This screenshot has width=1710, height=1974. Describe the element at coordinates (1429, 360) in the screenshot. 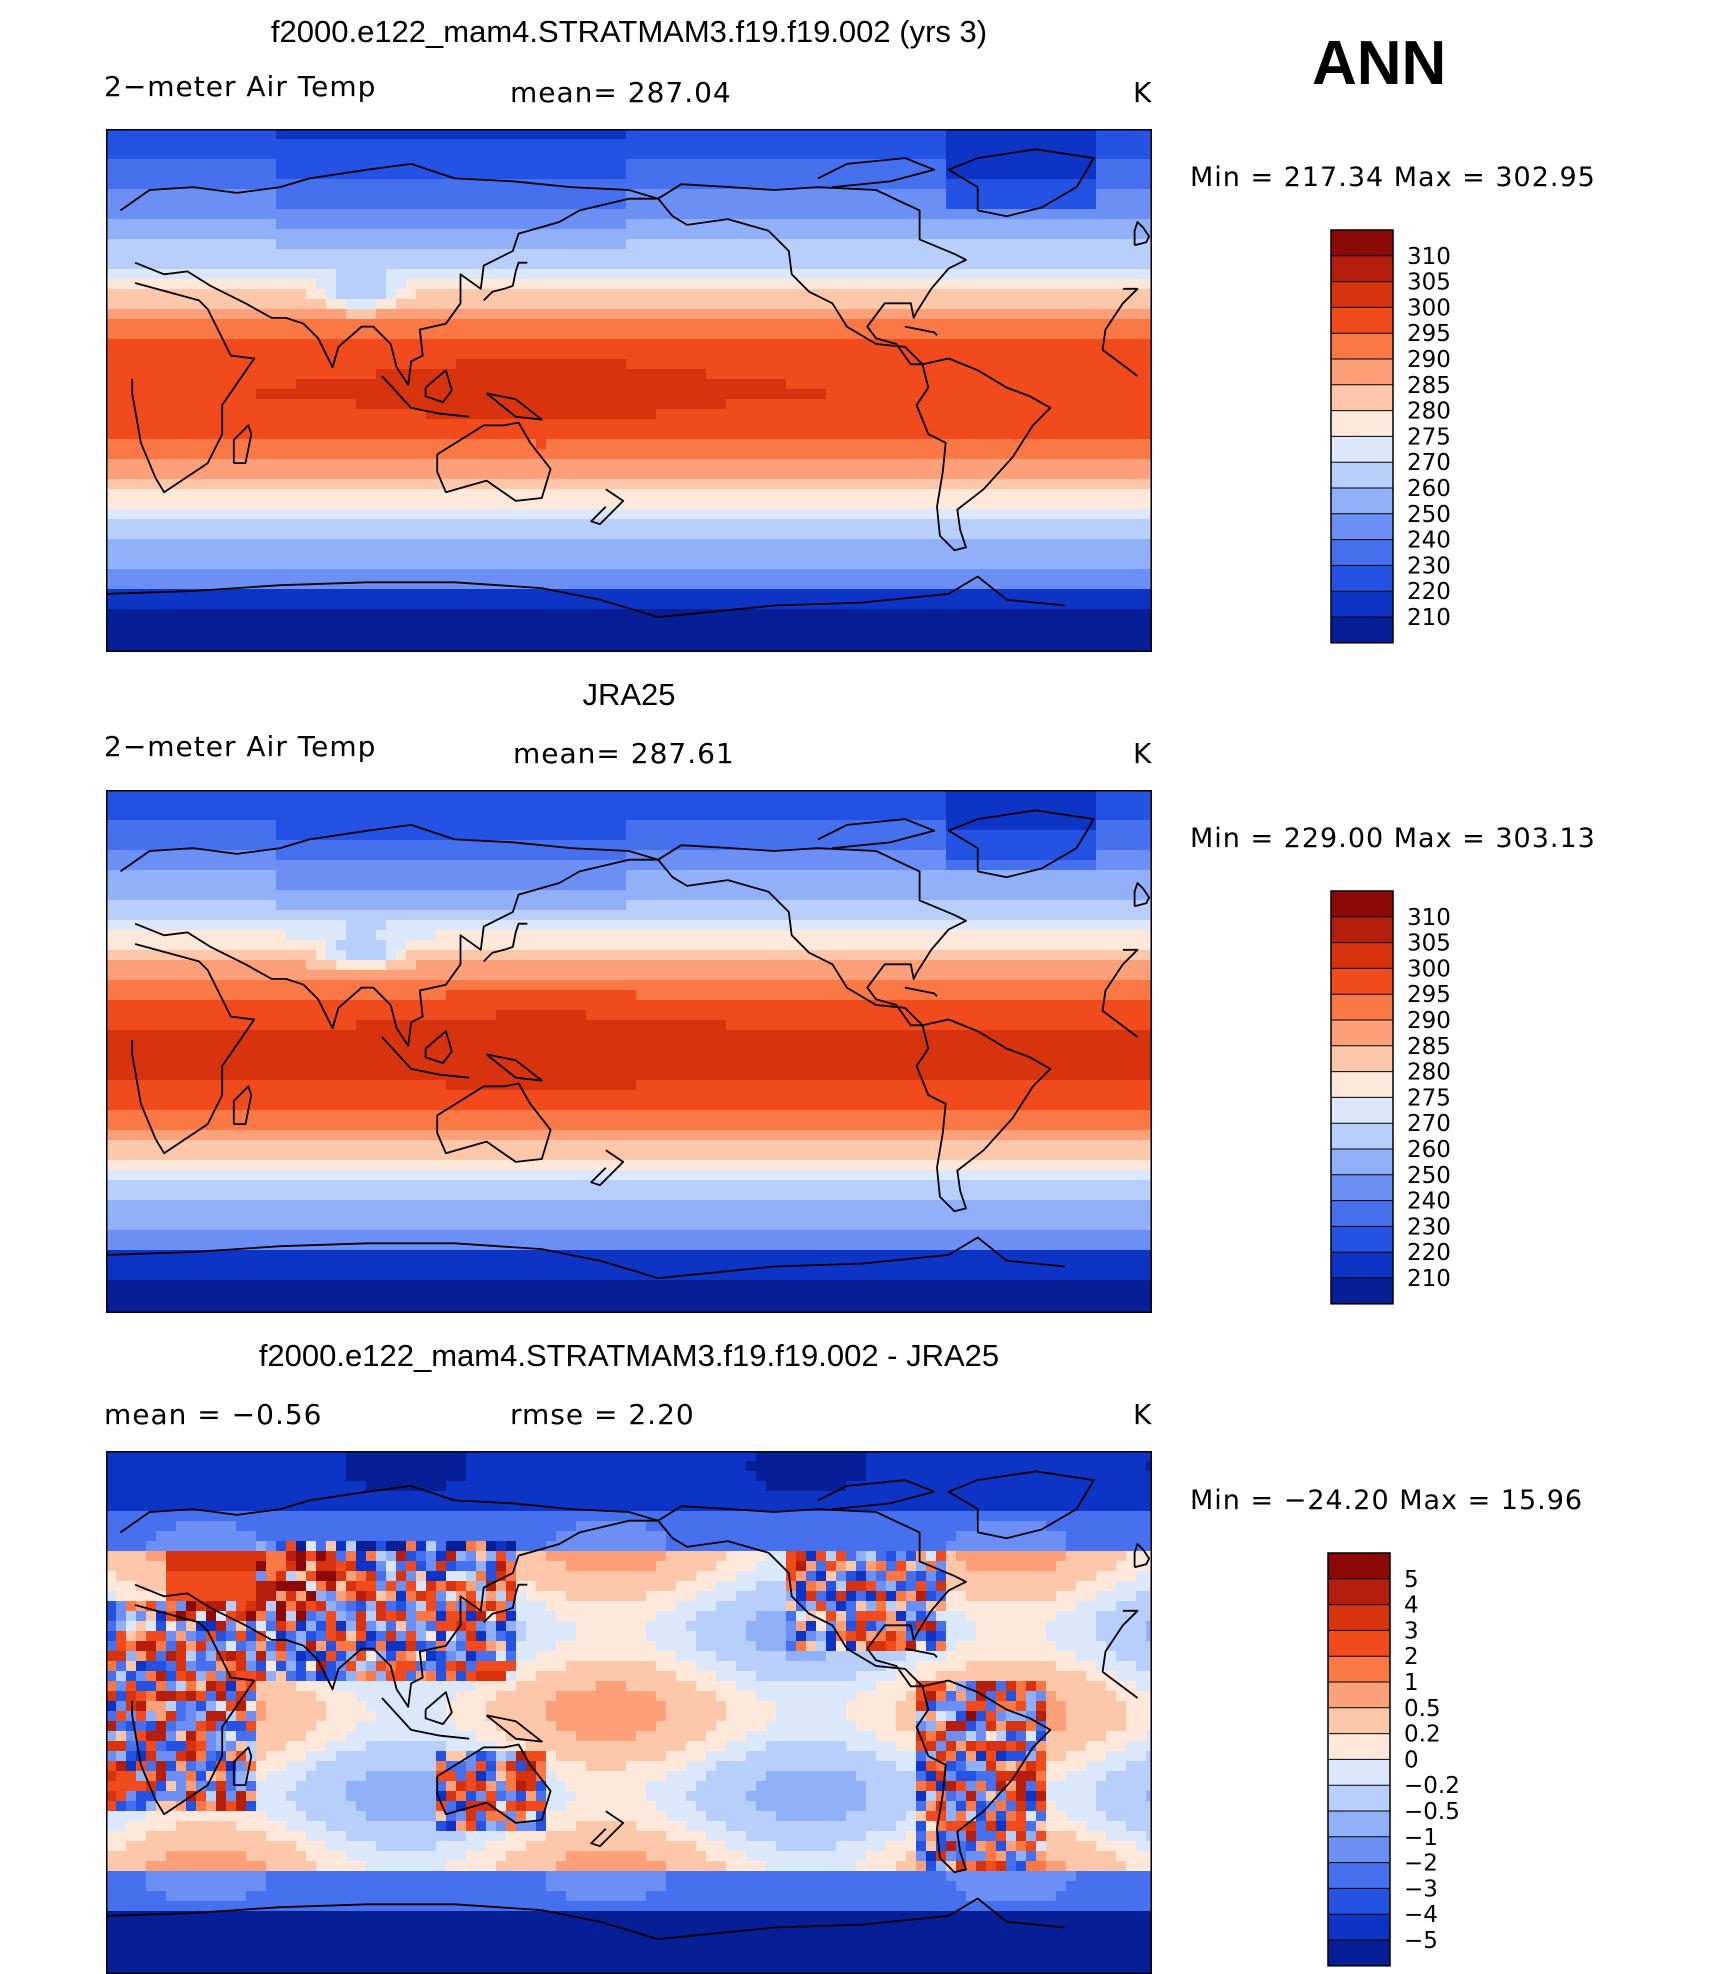

I see `colorbar-tick-label: 290` at that location.